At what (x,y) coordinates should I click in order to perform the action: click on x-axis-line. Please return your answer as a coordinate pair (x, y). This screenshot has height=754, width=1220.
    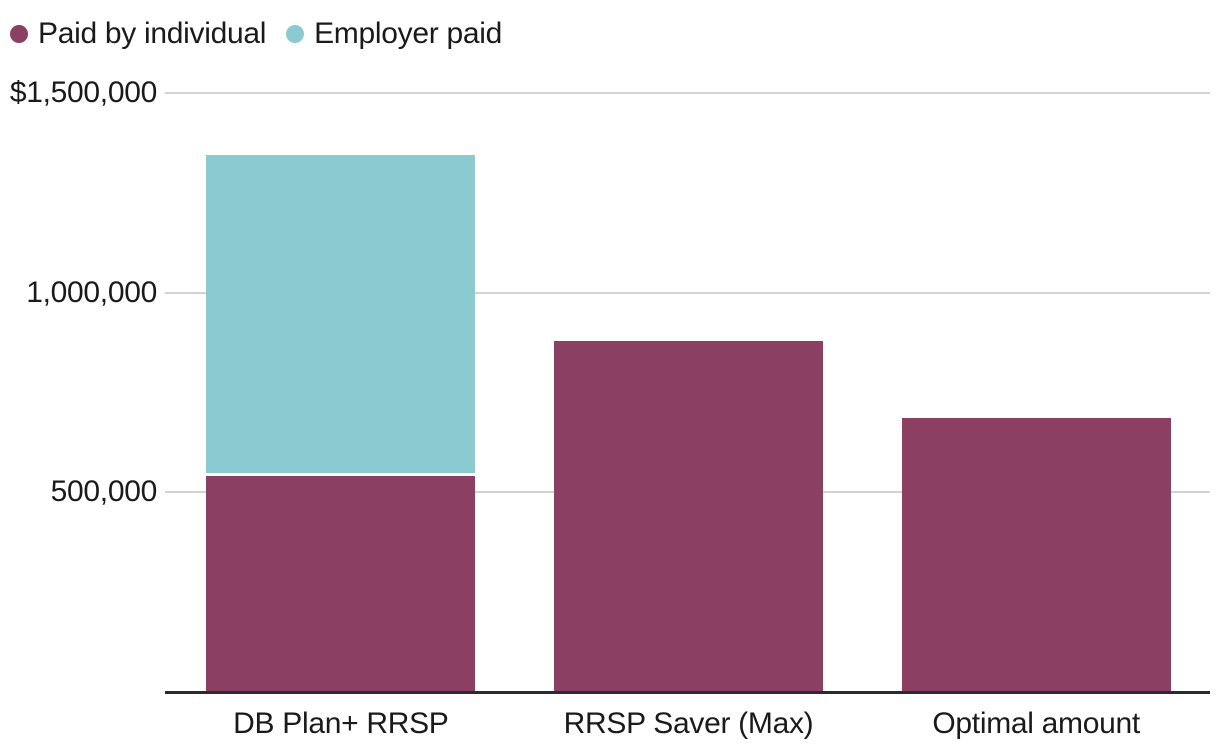
    Looking at the image, I should click on (687, 692).